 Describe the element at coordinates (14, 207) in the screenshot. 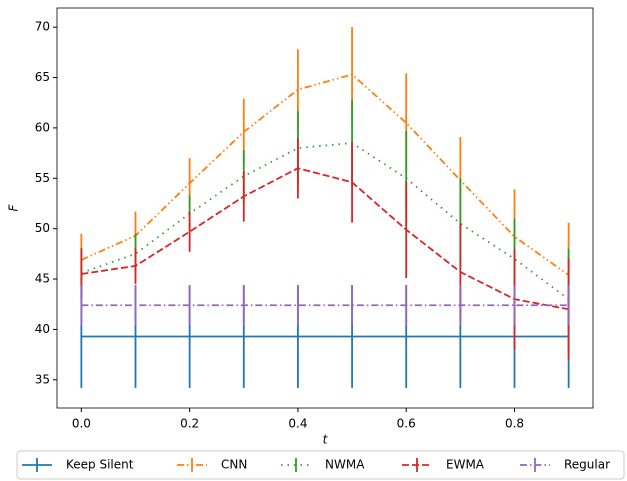

I see `y-axis-label: F` at that location.